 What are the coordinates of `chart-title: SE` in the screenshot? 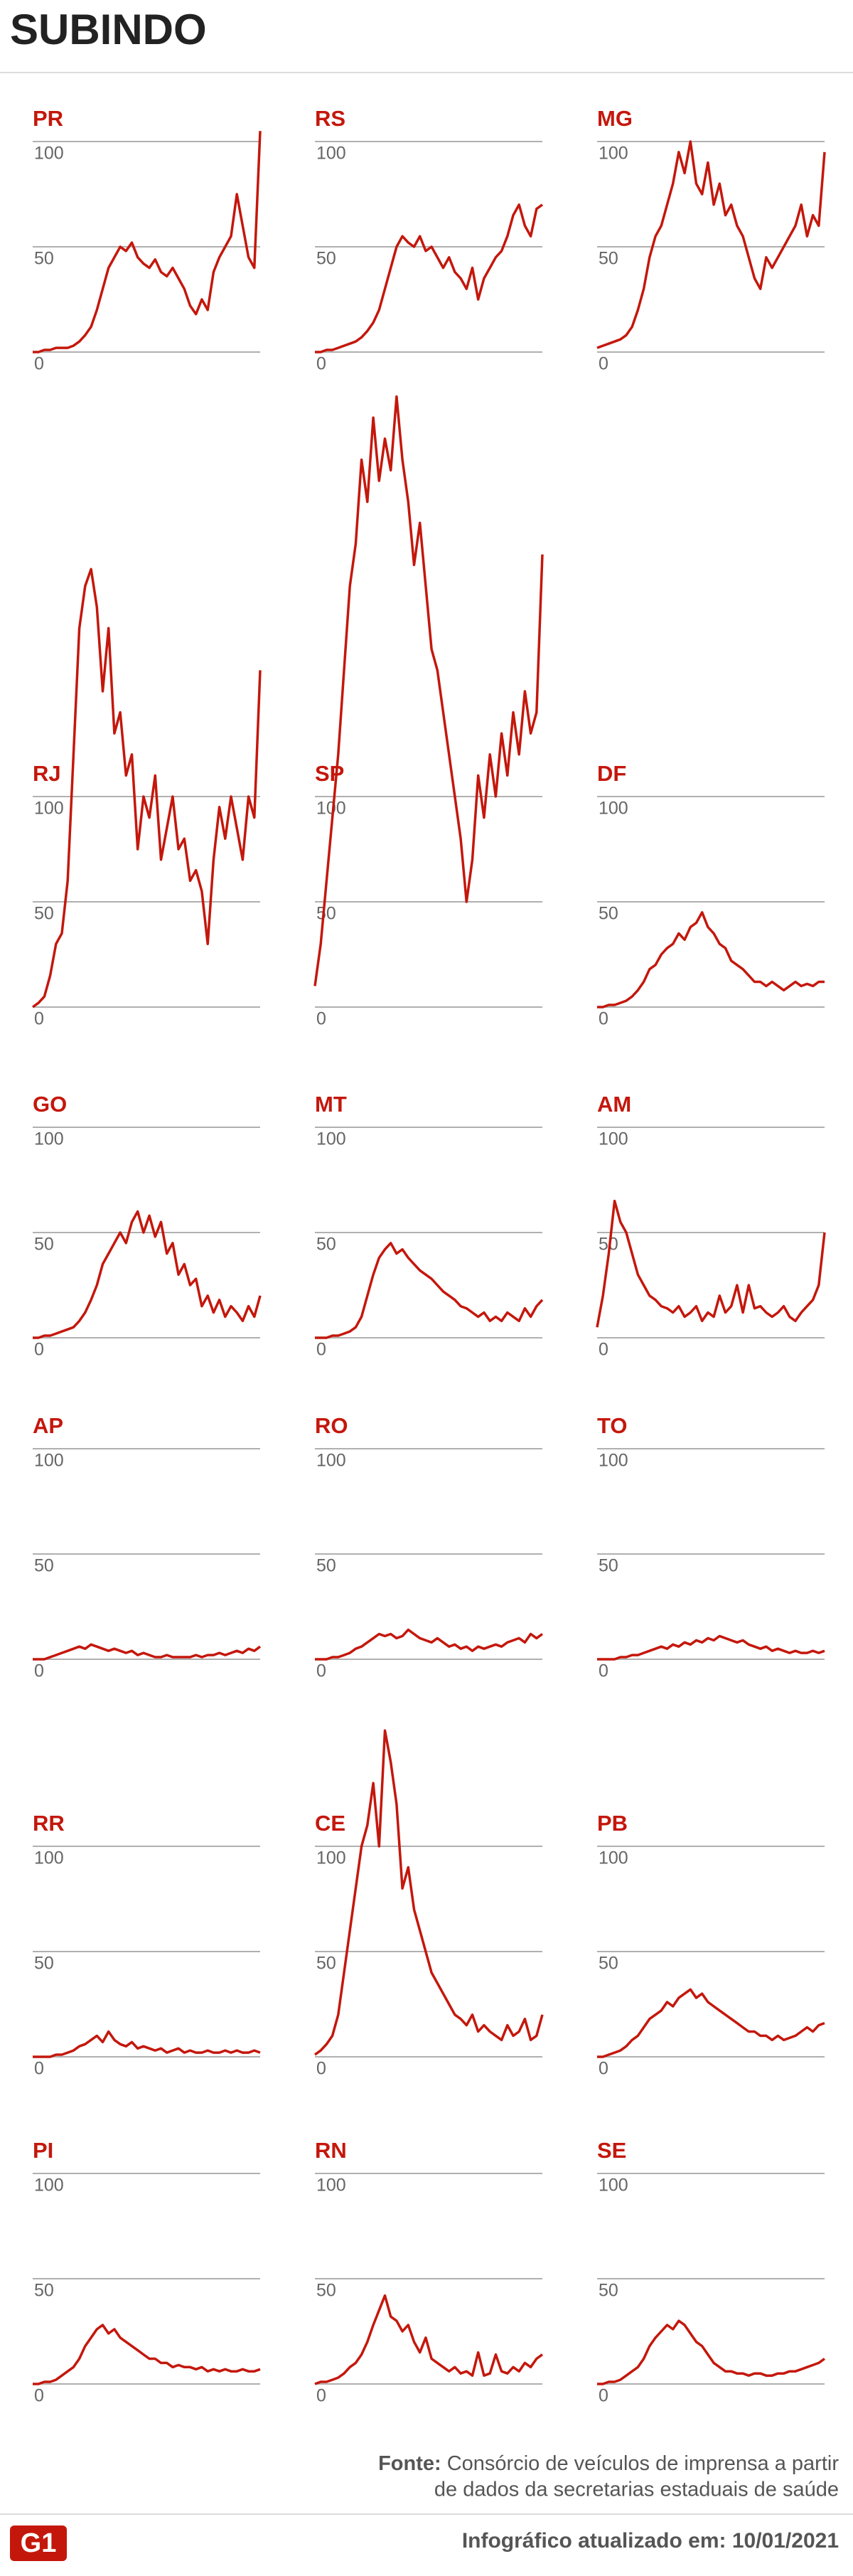 It's located at (611, 2150).